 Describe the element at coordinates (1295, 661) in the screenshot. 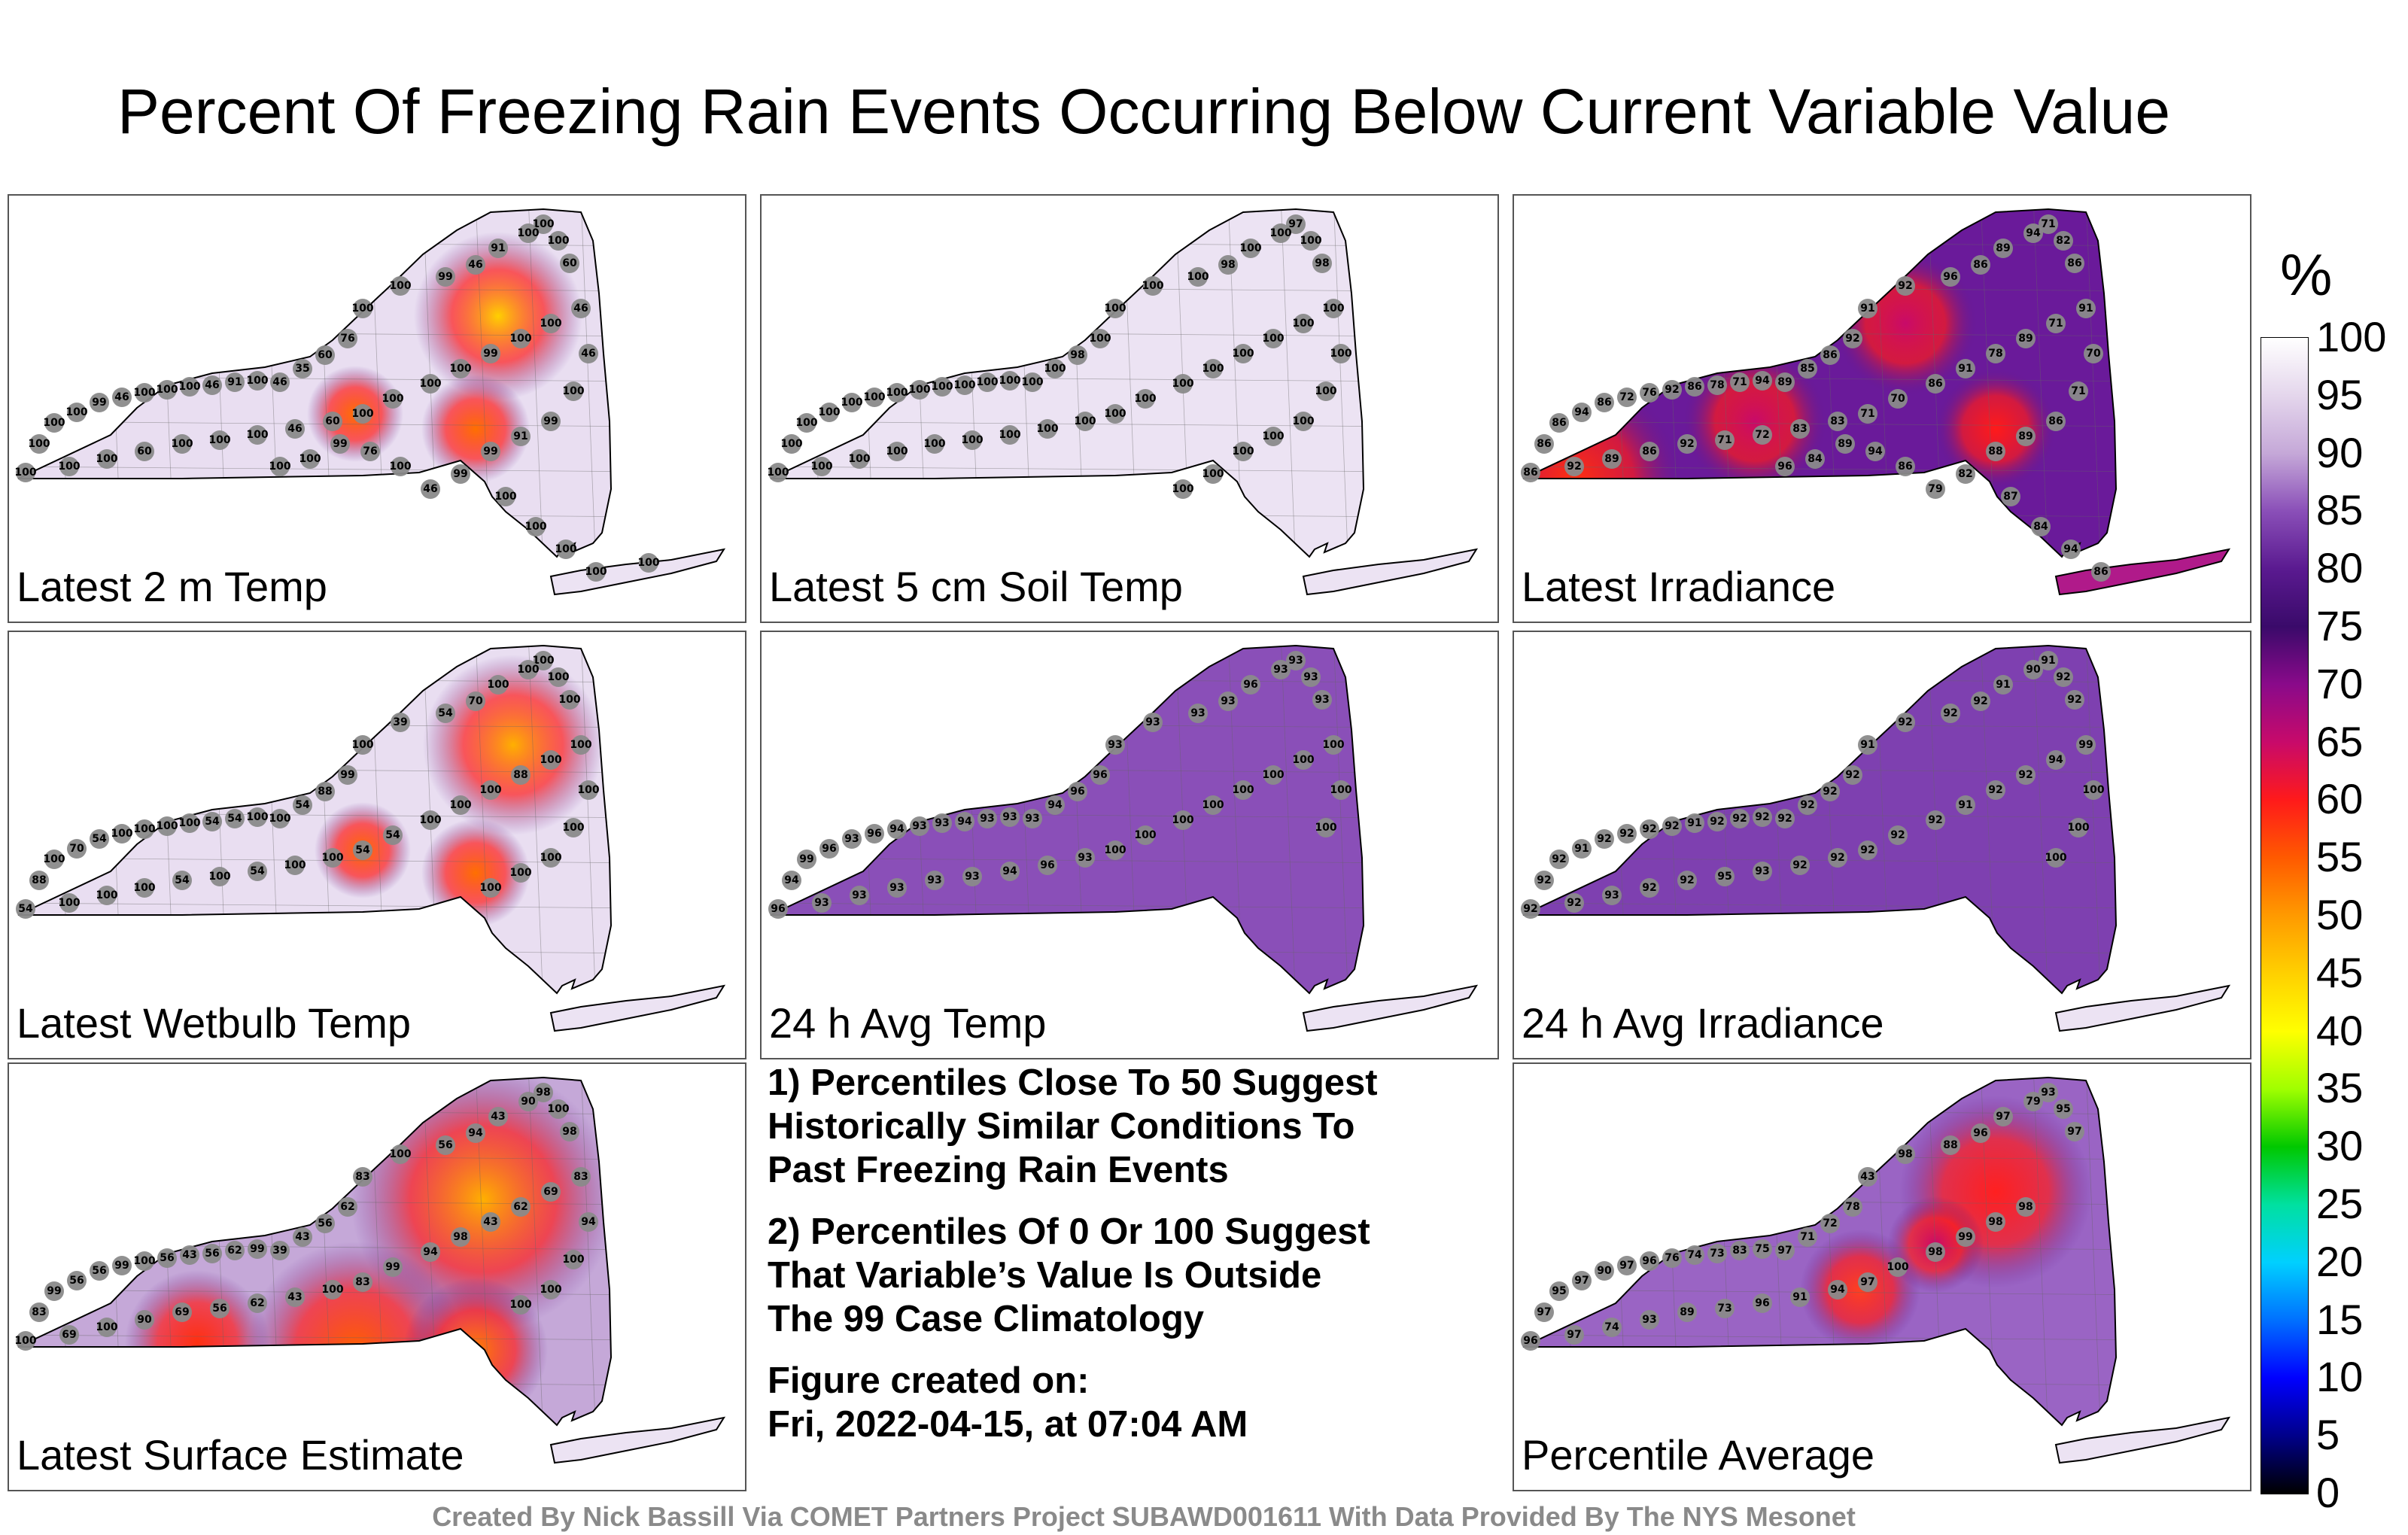

I see `station-value: 93` at that location.